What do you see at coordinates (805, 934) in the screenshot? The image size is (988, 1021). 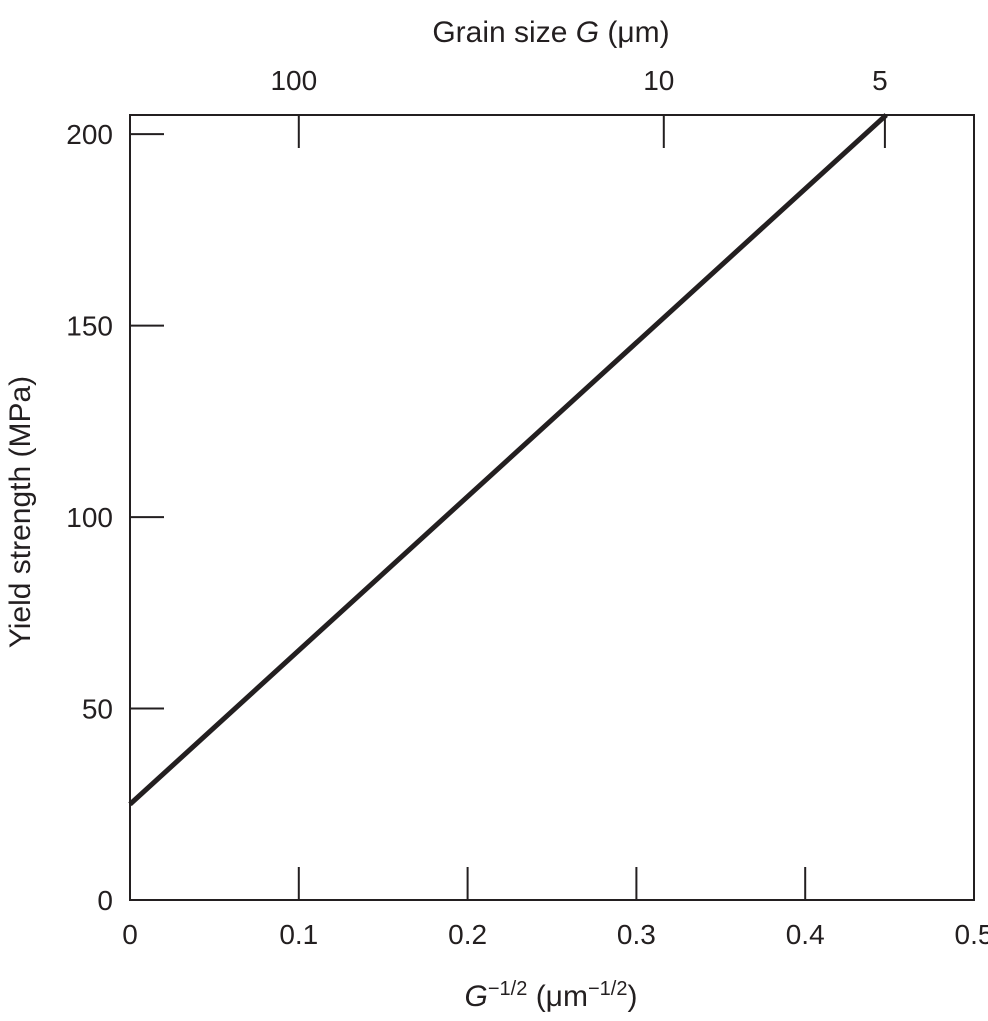 I see `x-tick-label: 0.4` at bounding box center [805, 934].